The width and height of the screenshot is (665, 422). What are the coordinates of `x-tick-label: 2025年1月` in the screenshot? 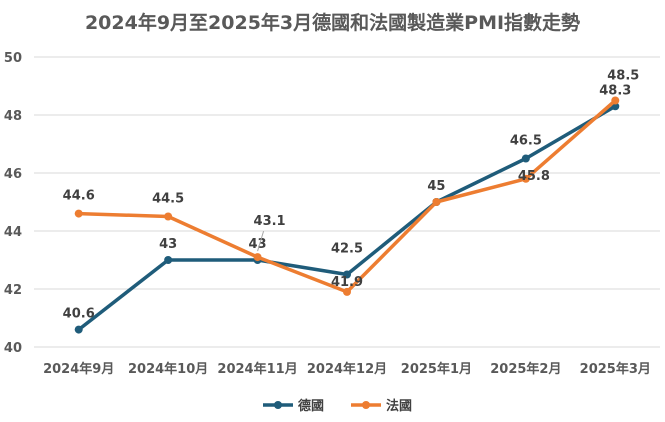 It's located at (436, 369).